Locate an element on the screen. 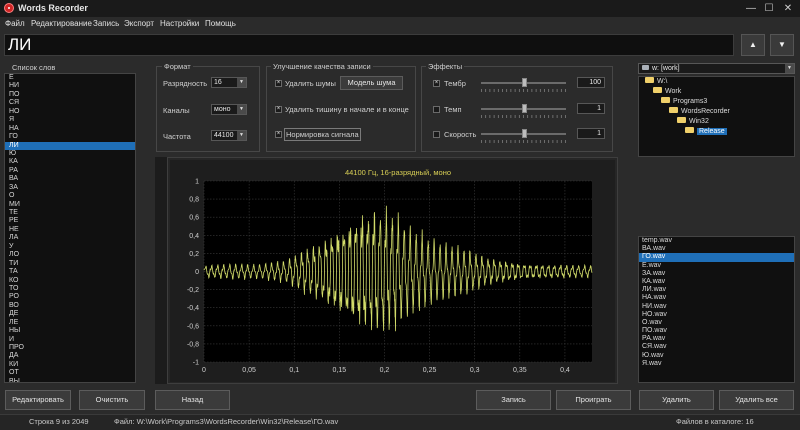 The height and width of the screenshot is (430, 800). file-list-item: Я.wav is located at coordinates (652, 363).